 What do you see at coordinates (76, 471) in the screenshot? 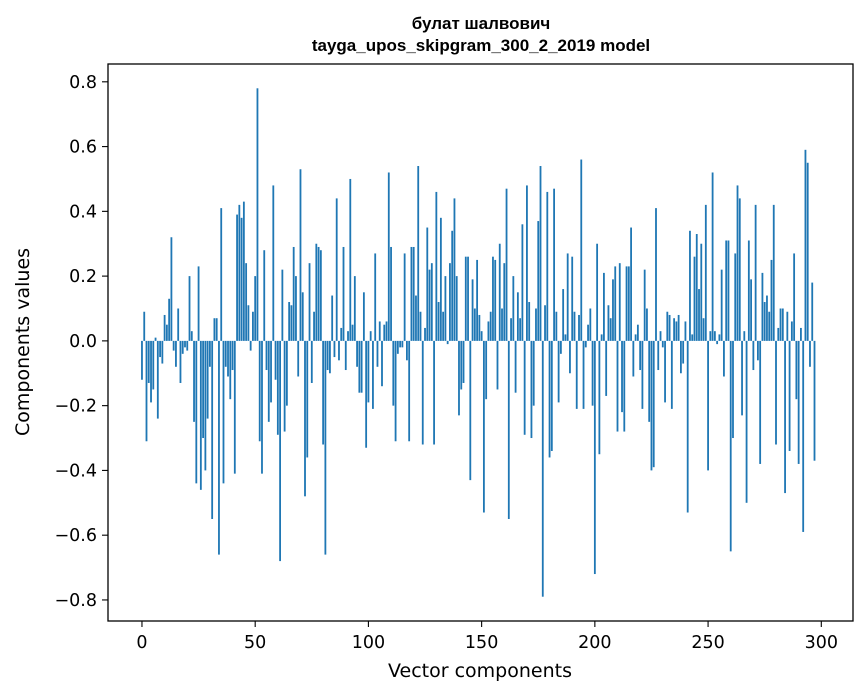
I see `y-tick-label: −0.4` at bounding box center [76, 471].